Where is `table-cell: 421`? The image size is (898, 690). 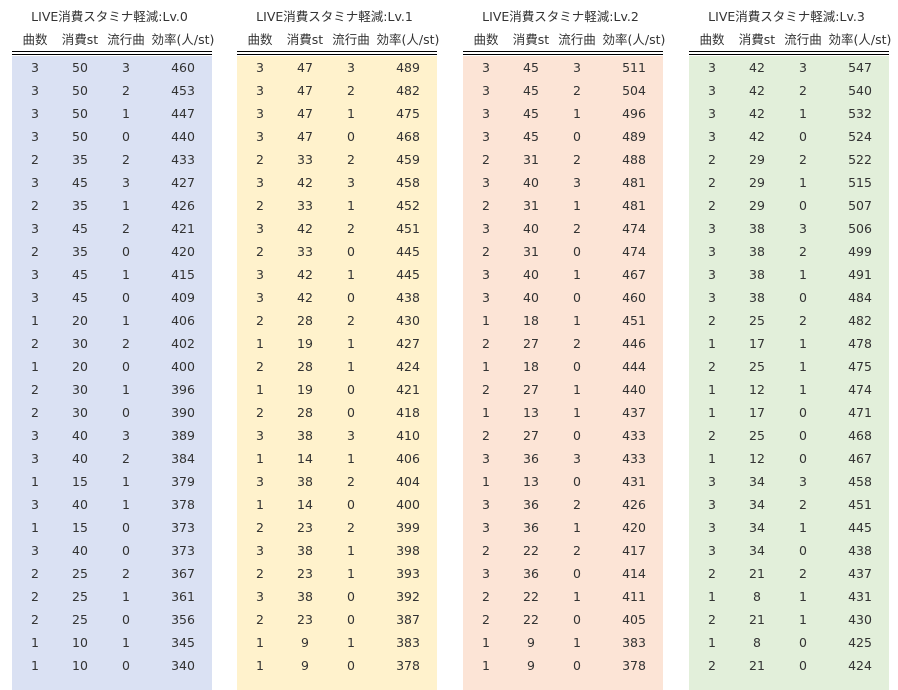
table-cell: 421 is located at coordinates (183, 228).